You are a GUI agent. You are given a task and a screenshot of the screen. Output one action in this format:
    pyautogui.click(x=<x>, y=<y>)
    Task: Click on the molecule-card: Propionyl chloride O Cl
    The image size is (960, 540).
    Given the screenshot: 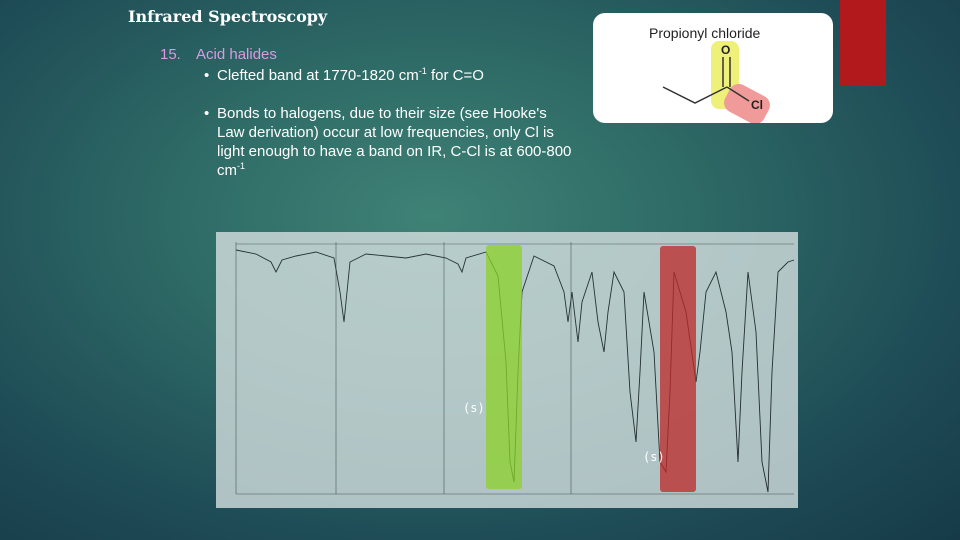 What is the action you would take?
    pyautogui.click(x=713, y=68)
    